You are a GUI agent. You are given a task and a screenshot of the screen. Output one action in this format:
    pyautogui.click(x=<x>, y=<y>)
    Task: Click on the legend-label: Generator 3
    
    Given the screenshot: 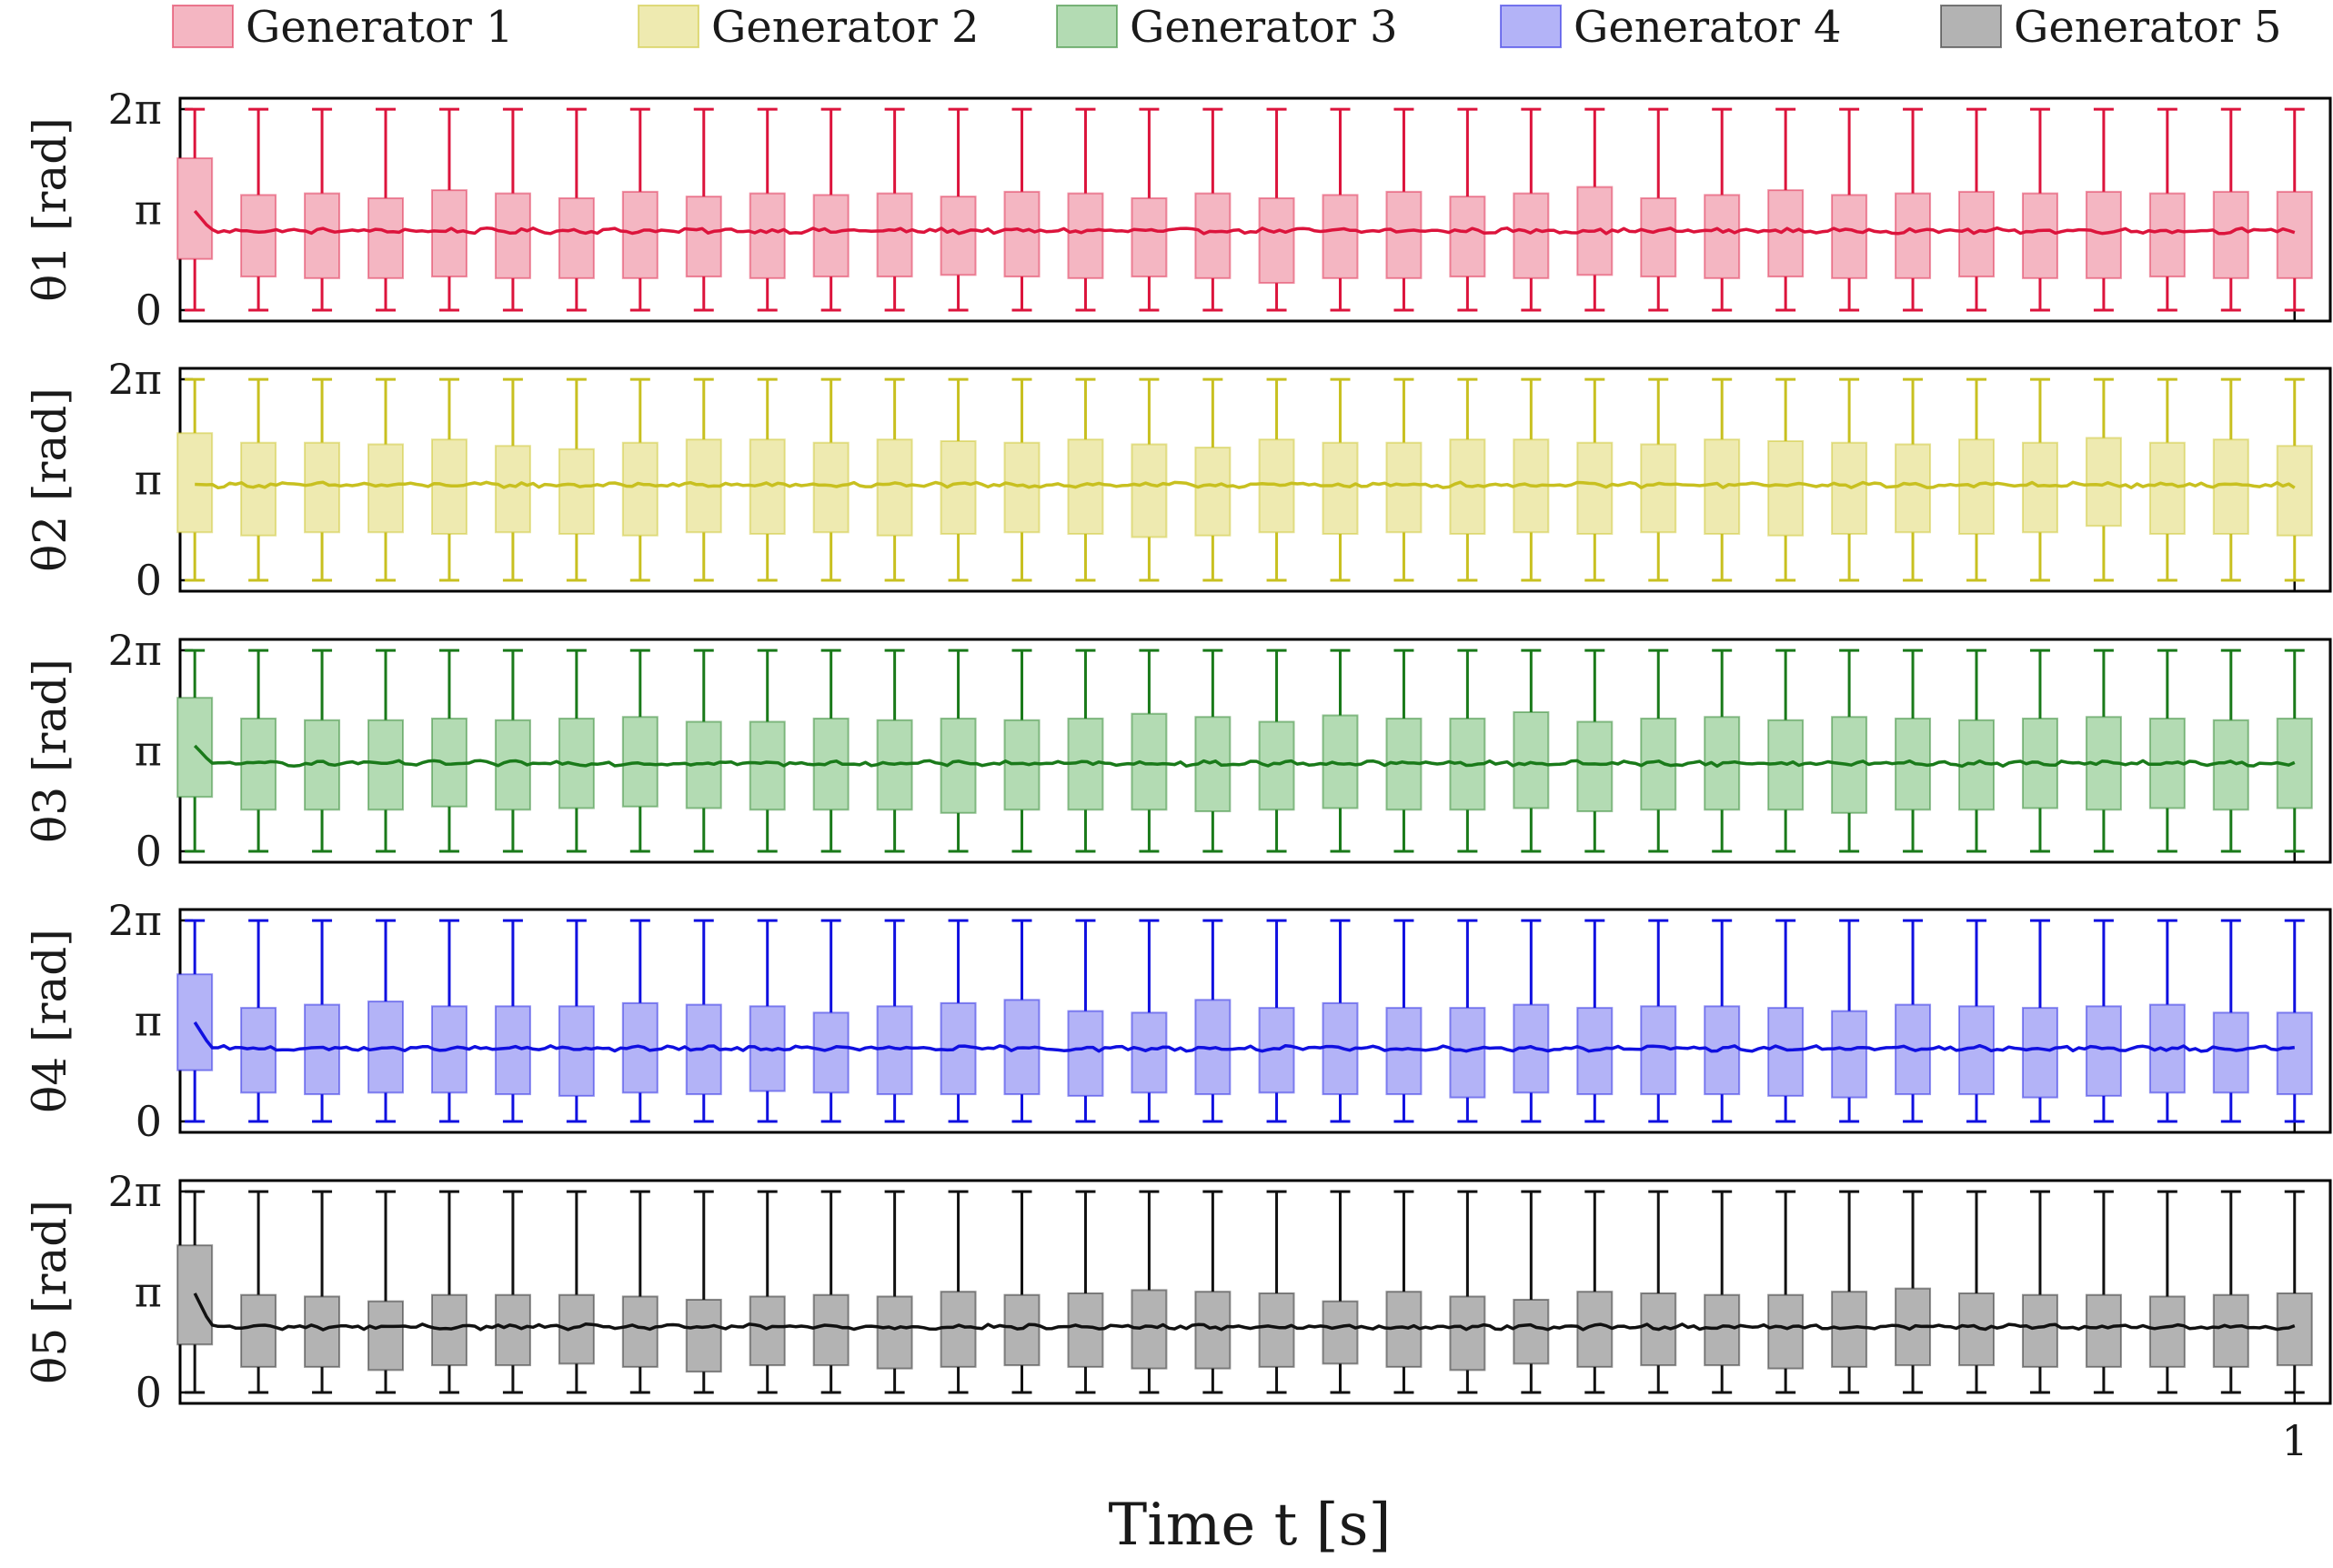 What is the action you would take?
    pyautogui.click(x=1264, y=27)
    